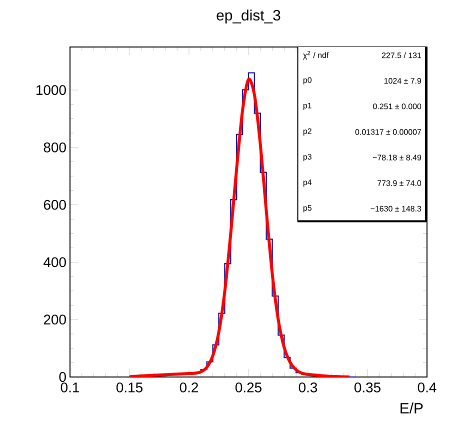 The height and width of the screenshot is (425, 449). Describe the element at coordinates (62, 377) in the screenshot. I see `y-tick-label: 0` at that location.